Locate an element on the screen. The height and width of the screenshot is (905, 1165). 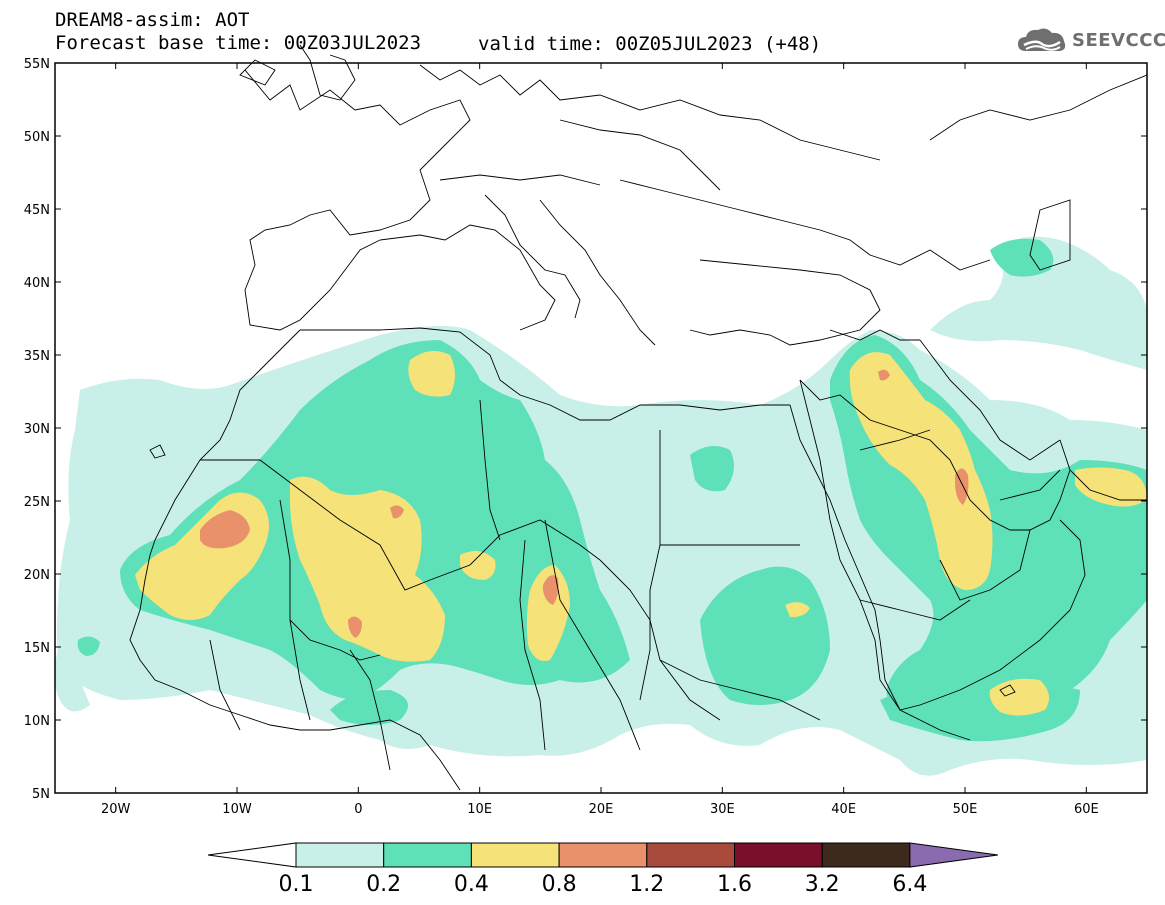
lon-tick-label: 0 is located at coordinates (358, 809).